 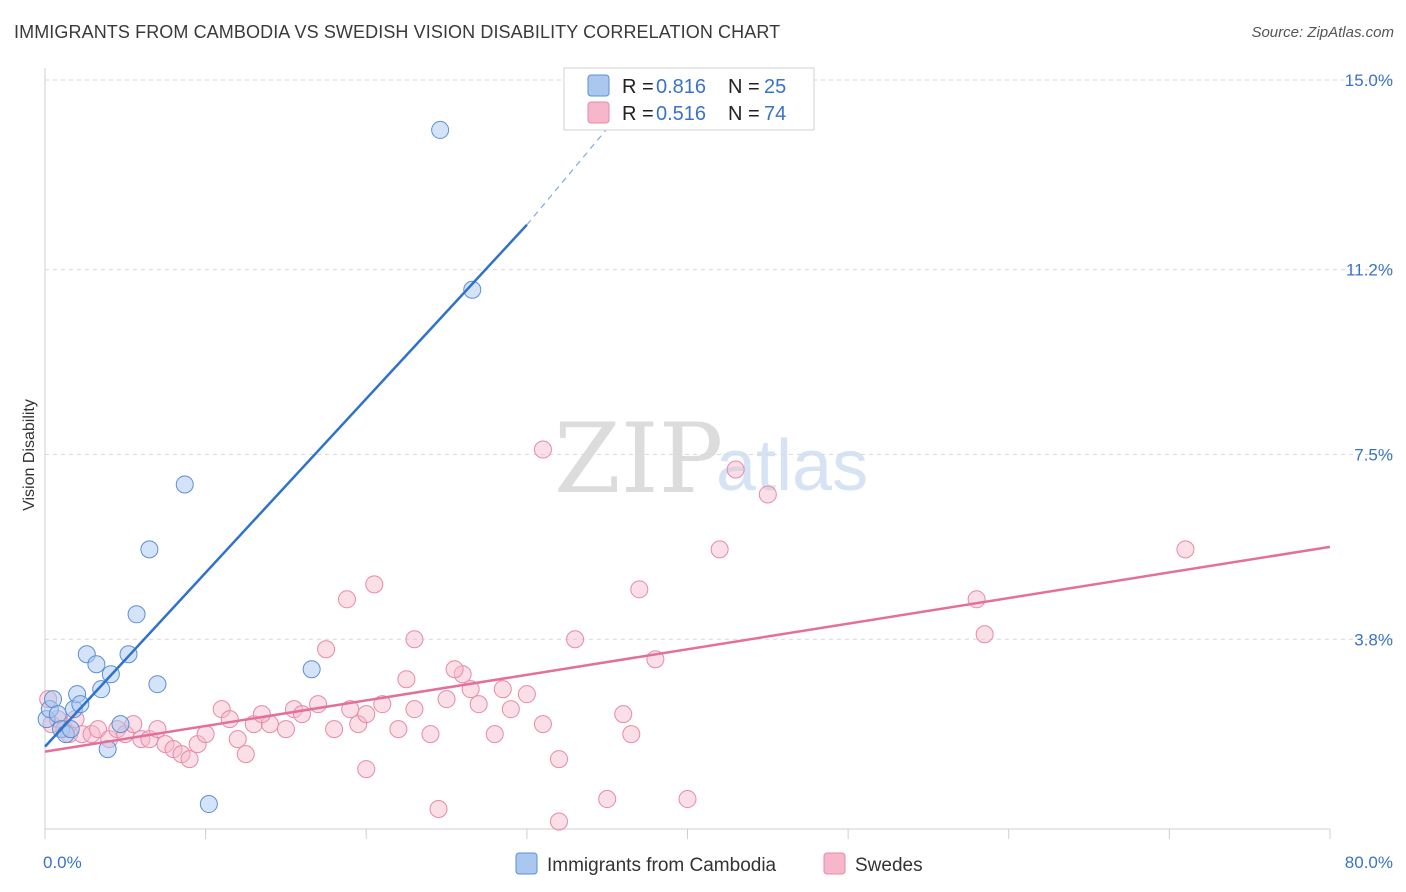 What do you see at coordinates (1373, 639) in the screenshot?
I see `y-tick-label: 3.8%` at bounding box center [1373, 639].